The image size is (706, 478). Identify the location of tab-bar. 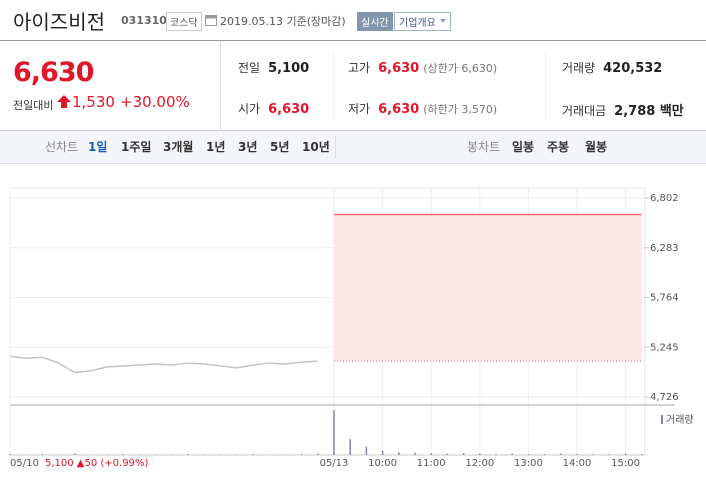
(353, 147).